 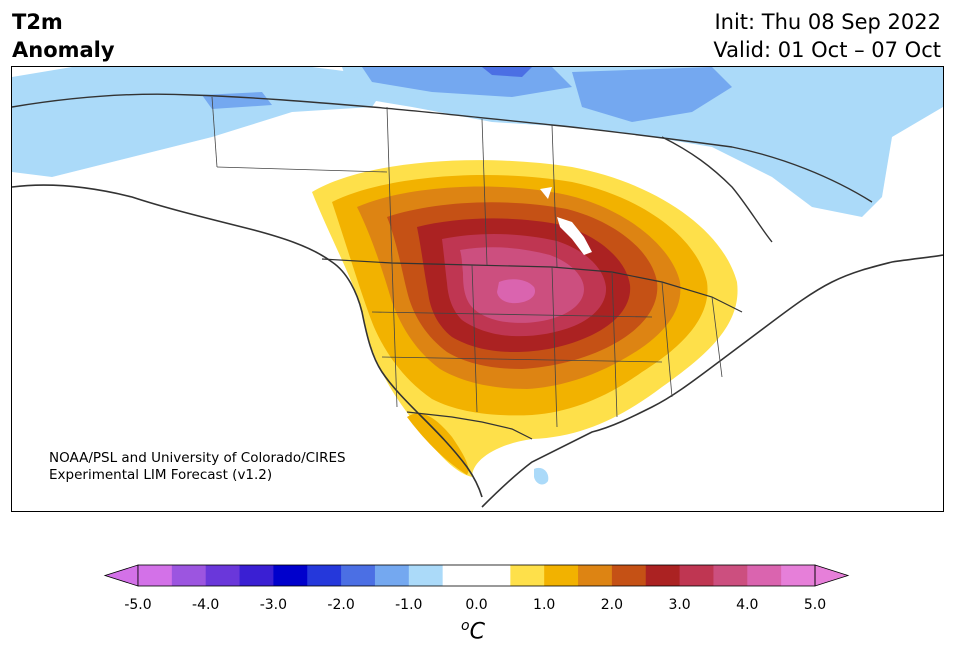 I want to click on colorbar-extend-low, so click(x=121, y=575).